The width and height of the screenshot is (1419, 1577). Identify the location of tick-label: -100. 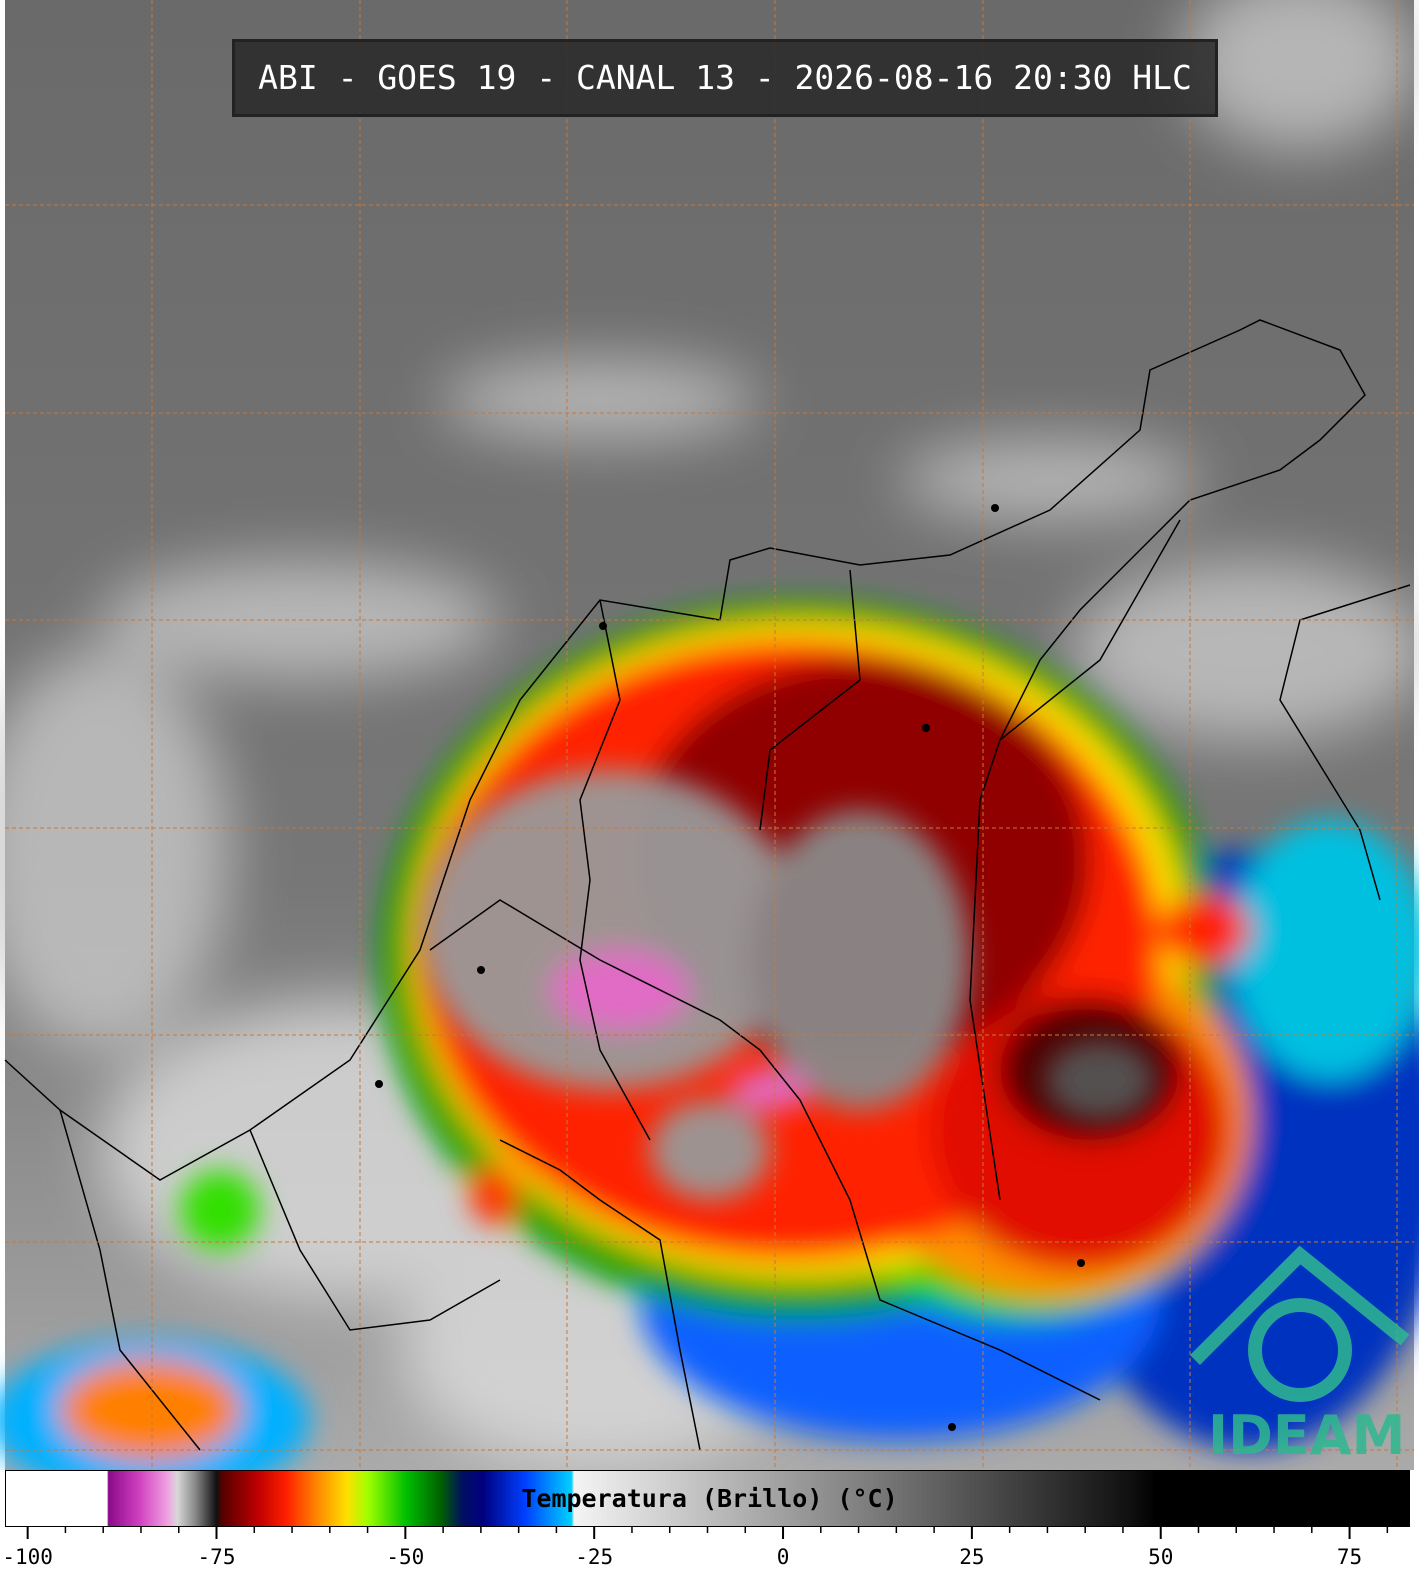
(27, 1557).